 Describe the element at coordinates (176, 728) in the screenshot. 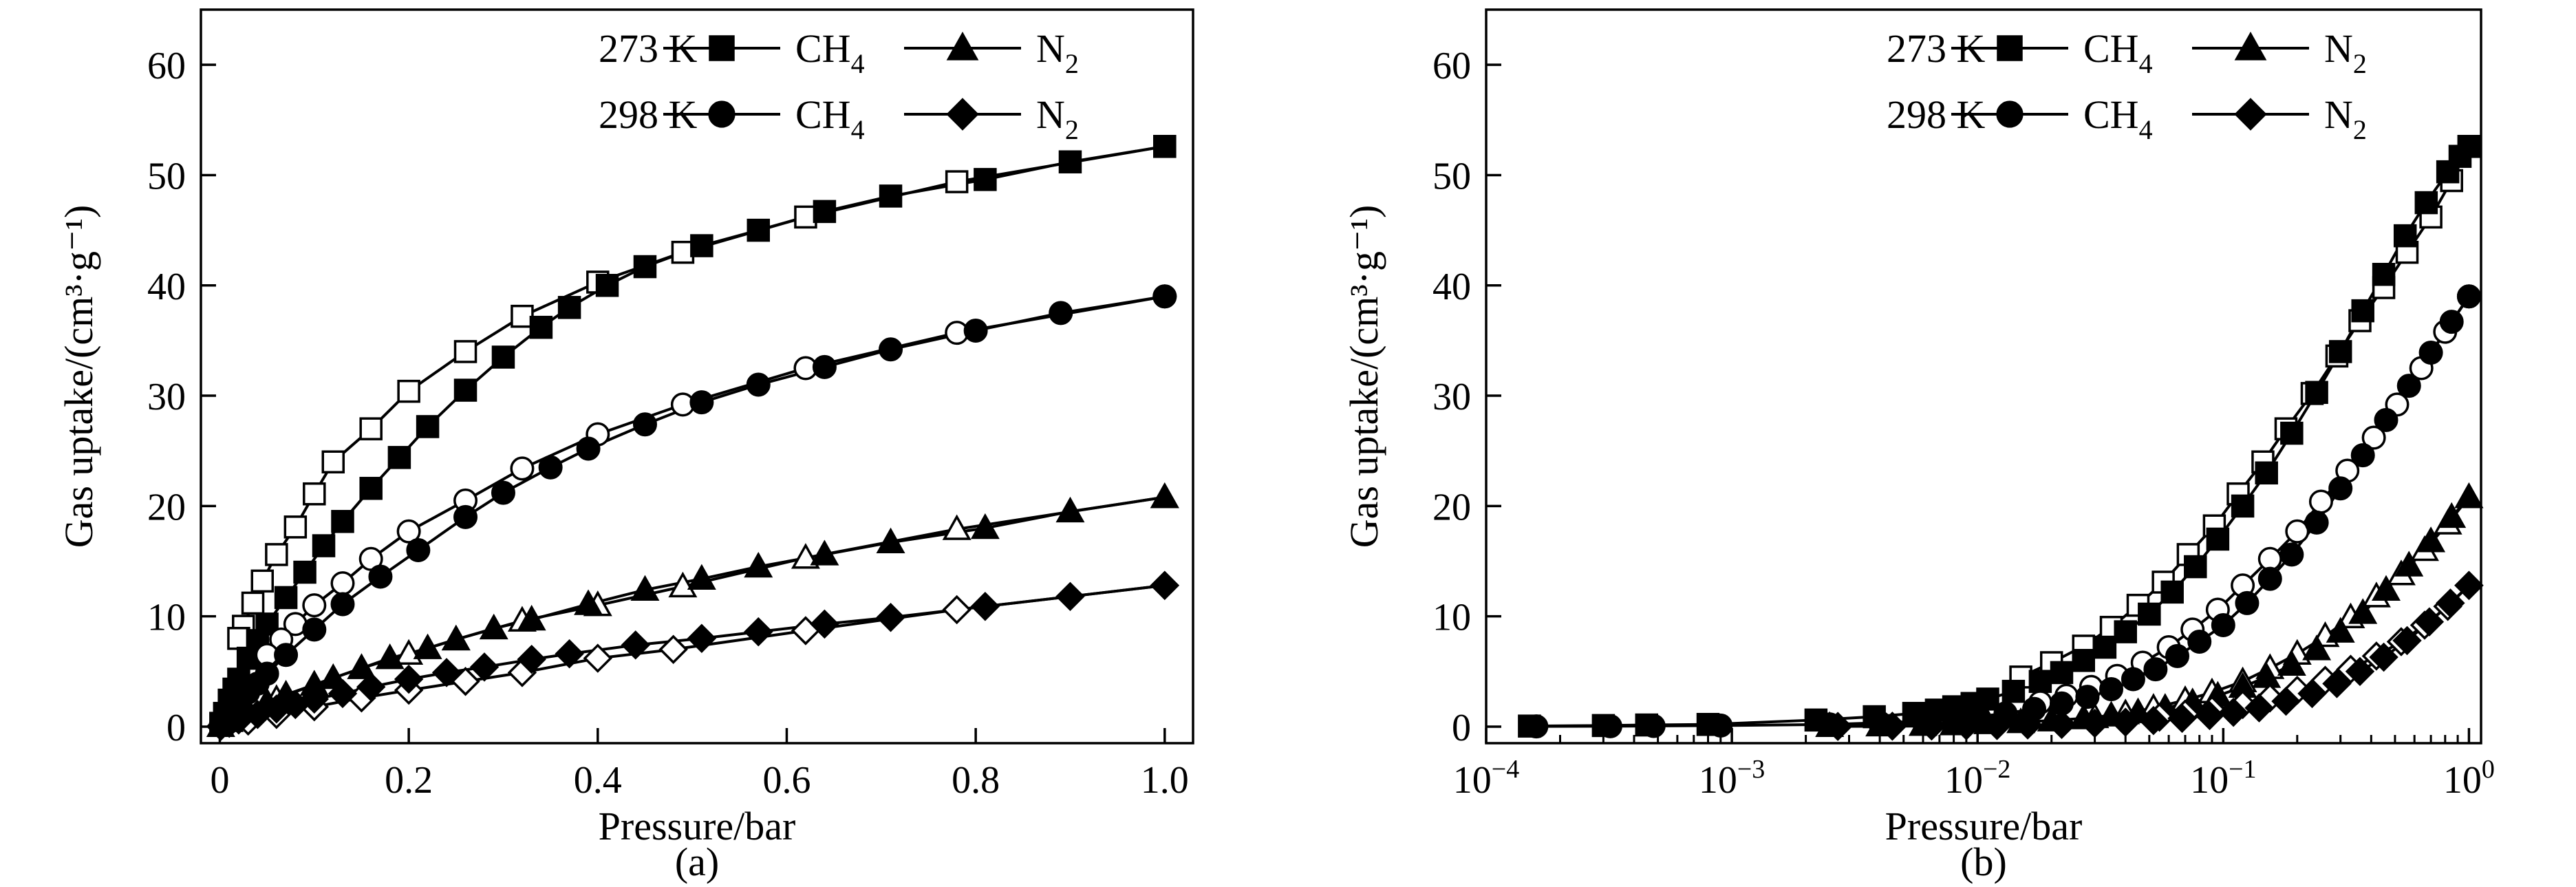

I see `y-tick-label: 0` at that location.